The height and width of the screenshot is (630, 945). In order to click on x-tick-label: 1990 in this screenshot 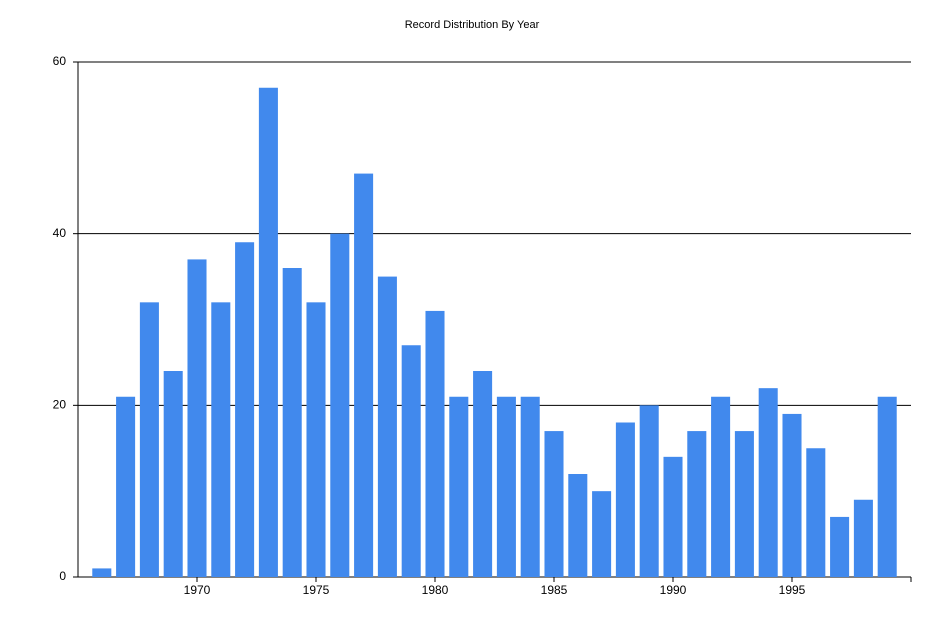, I will do `click(673, 590)`.